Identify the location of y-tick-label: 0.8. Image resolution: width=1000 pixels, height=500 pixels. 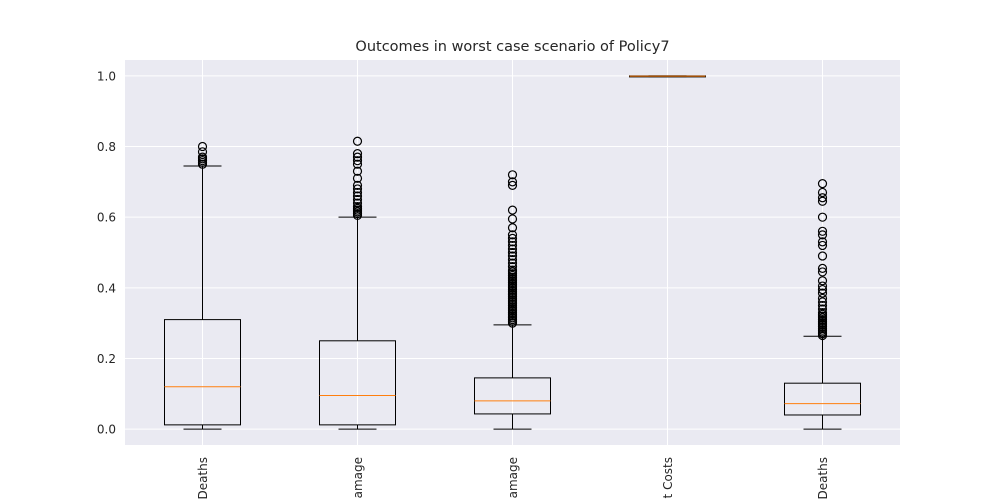
(106, 147).